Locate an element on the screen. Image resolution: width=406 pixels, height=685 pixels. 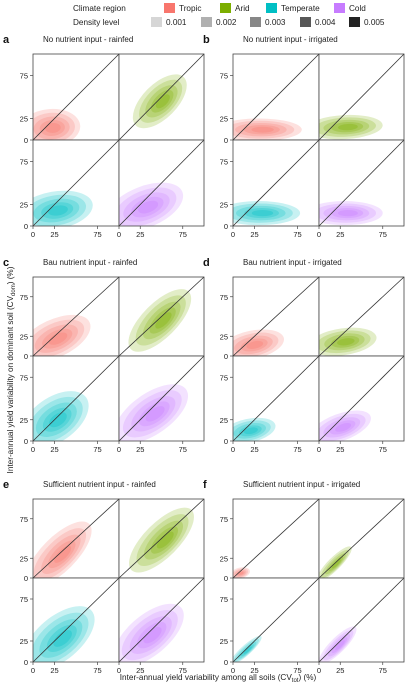
facet-f-arid is located at coordinates (361, 538).